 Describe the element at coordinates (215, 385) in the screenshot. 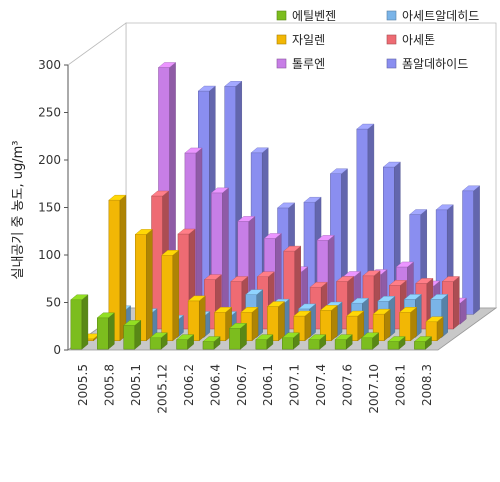

I see `x-tick-label: 2006.4` at that location.